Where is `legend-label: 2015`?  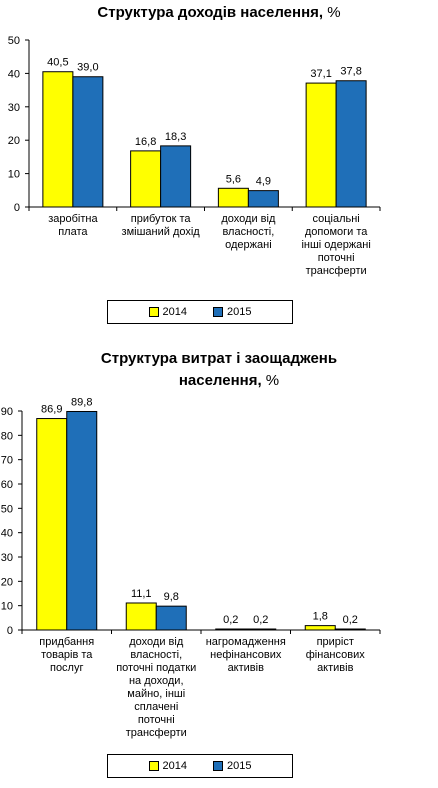
legend-label: 2015 is located at coordinates (239, 766).